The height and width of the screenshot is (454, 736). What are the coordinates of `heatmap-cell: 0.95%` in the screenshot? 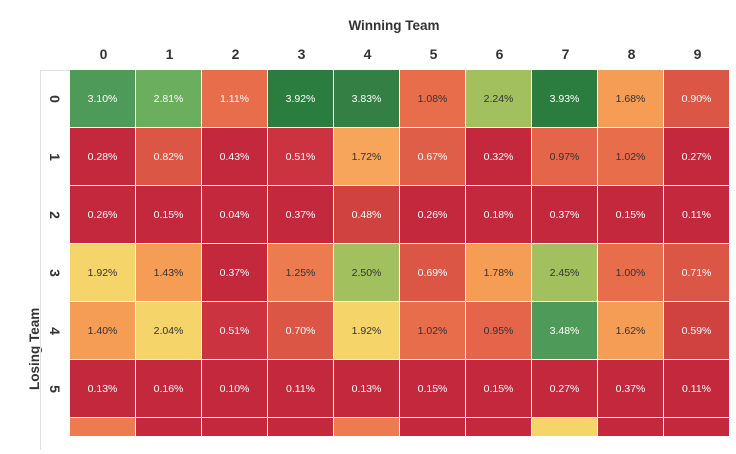 It's located at (499, 331).